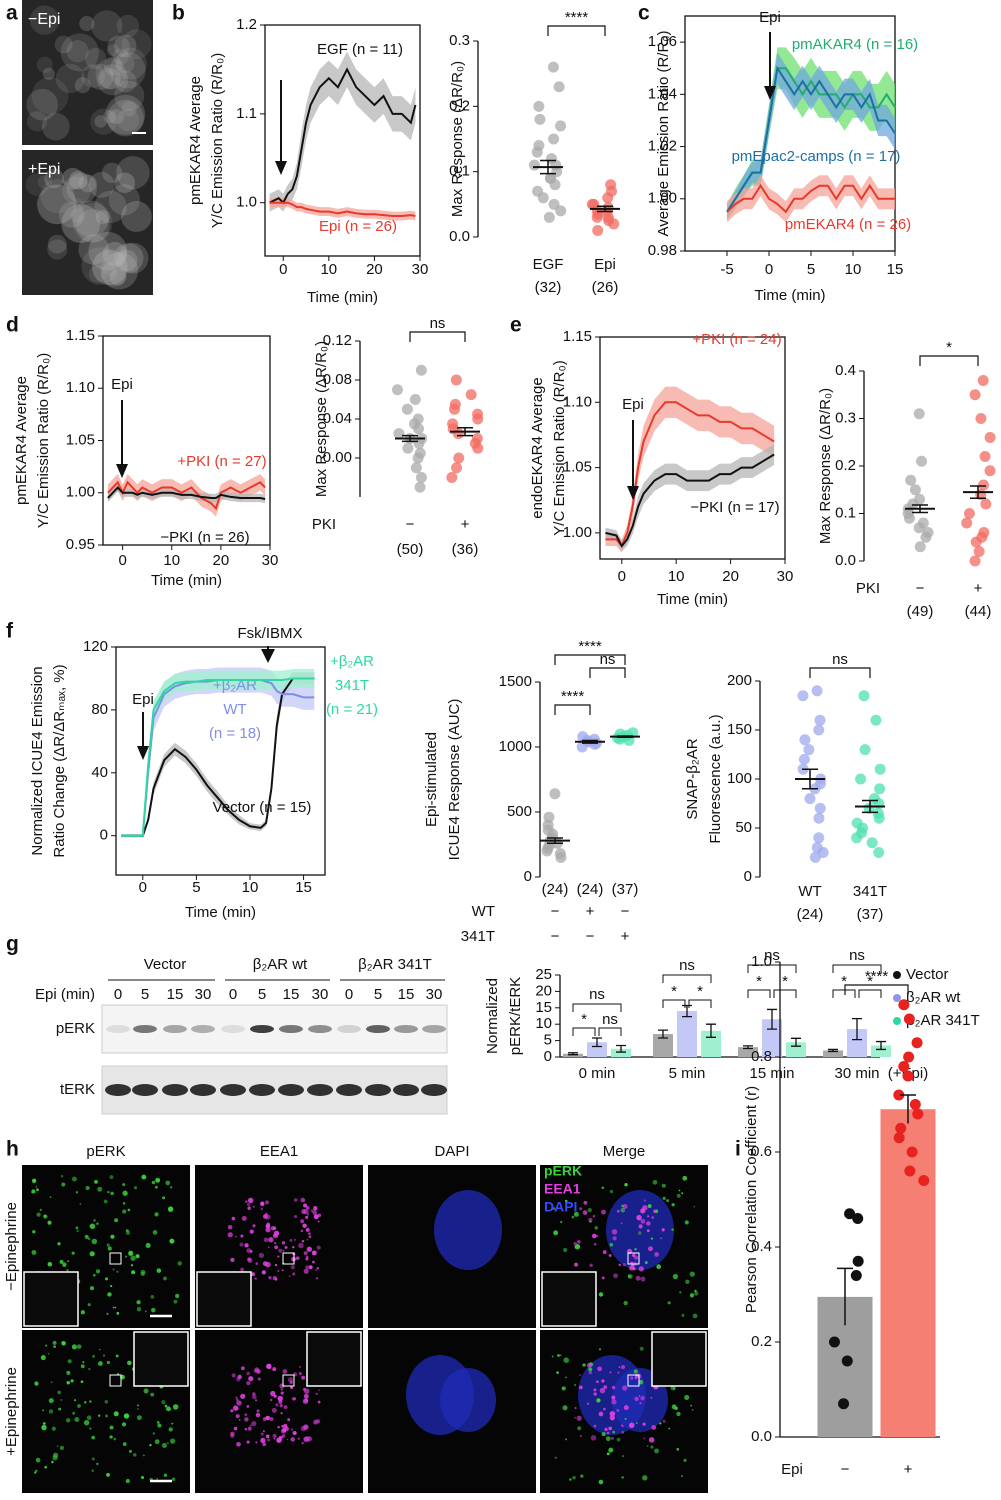  Describe the element at coordinates (633, 1258) in the screenshot. I see `inset-marker` at that location.